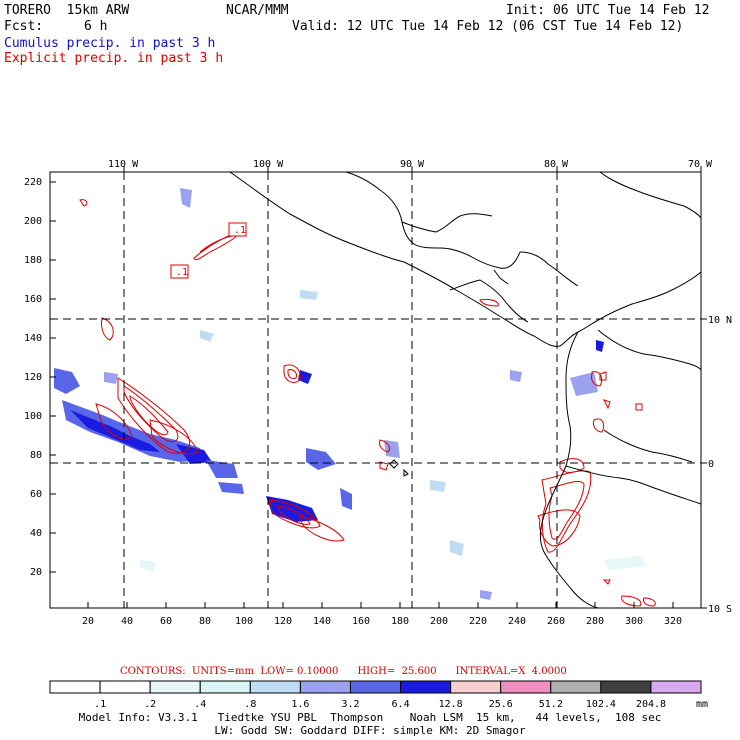  Describe the element at coordinates (500, 704) in the screenshot. I see `colorbar-label: 25.6` at that location.